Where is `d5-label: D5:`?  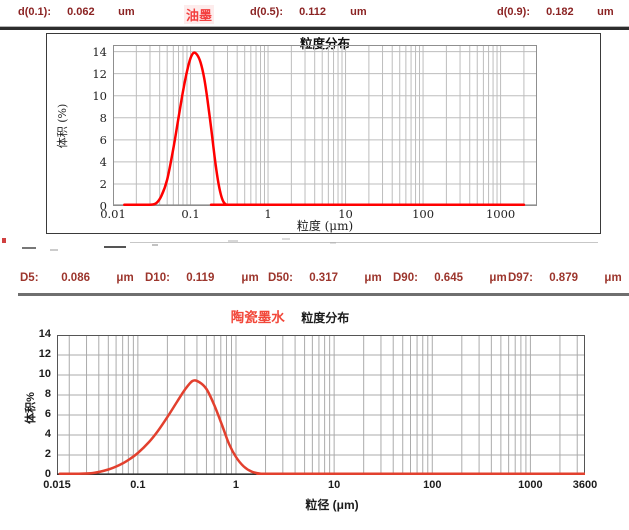 d5-label: D5: is located at coordinates (29, 278).